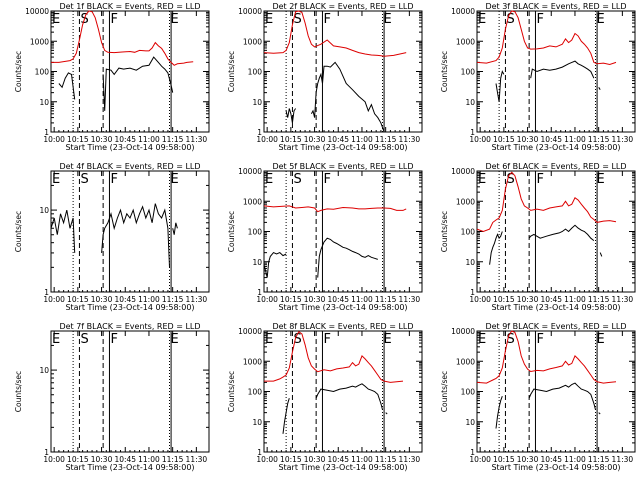  What do you see at coordinates (342, 326) in the screenshot?
I see `panel-title: Det 8f BLACK = Events, RED = LLD` at bounding box center [342, 326].